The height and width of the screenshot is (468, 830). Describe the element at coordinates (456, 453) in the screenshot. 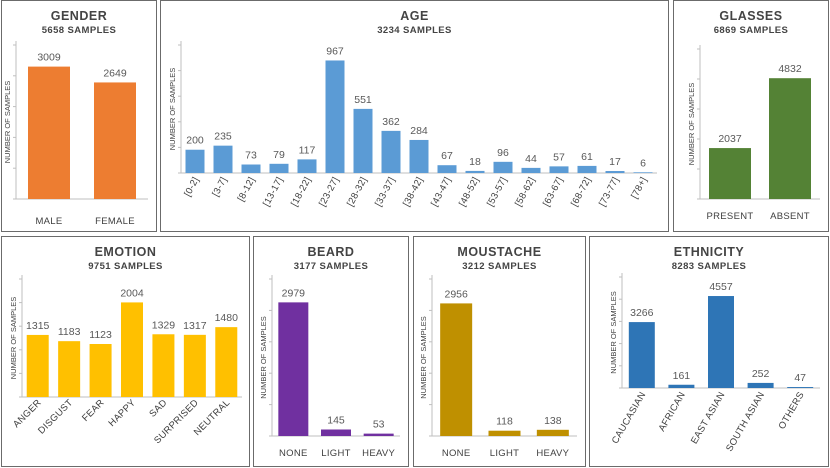

I see `category-label: NONE` at that location.